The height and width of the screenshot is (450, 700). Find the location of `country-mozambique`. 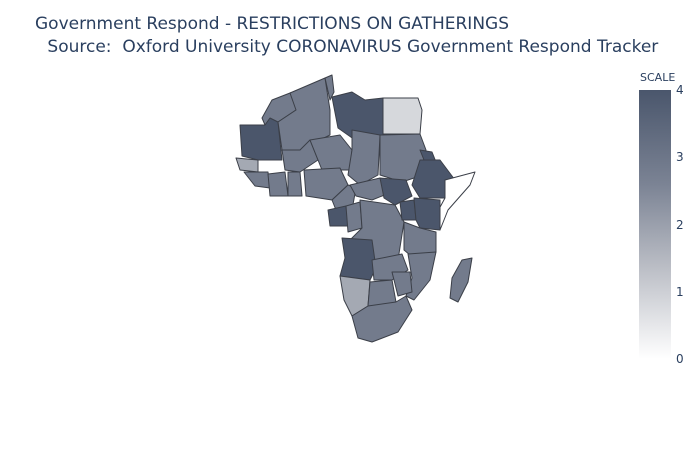

country-mozambique is located at coordinates (421, 276).